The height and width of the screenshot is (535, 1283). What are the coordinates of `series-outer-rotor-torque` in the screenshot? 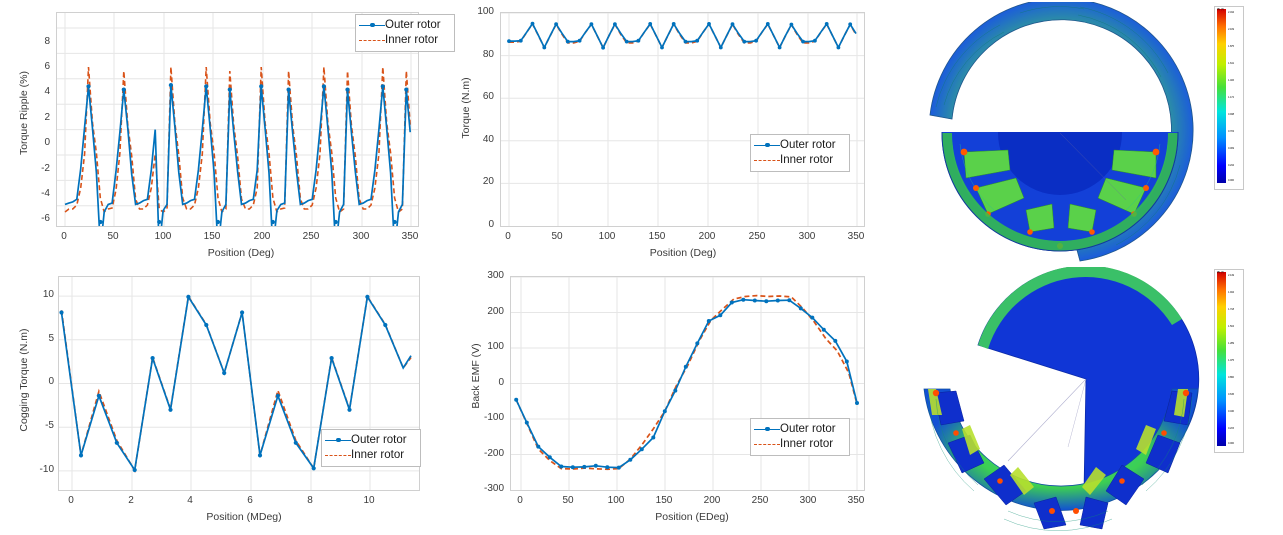 It's located at (683, 35).